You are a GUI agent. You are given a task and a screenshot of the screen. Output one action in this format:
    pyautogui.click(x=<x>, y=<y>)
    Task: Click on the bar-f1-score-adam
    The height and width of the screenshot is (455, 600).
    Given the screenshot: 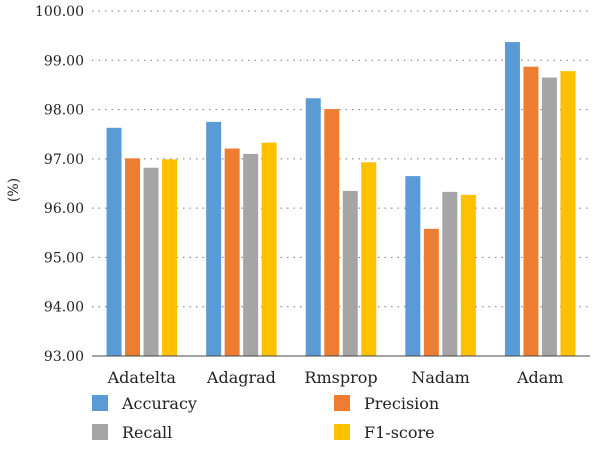 What is the action you would take?
    pyautogui.click(x=568, y=213)
    